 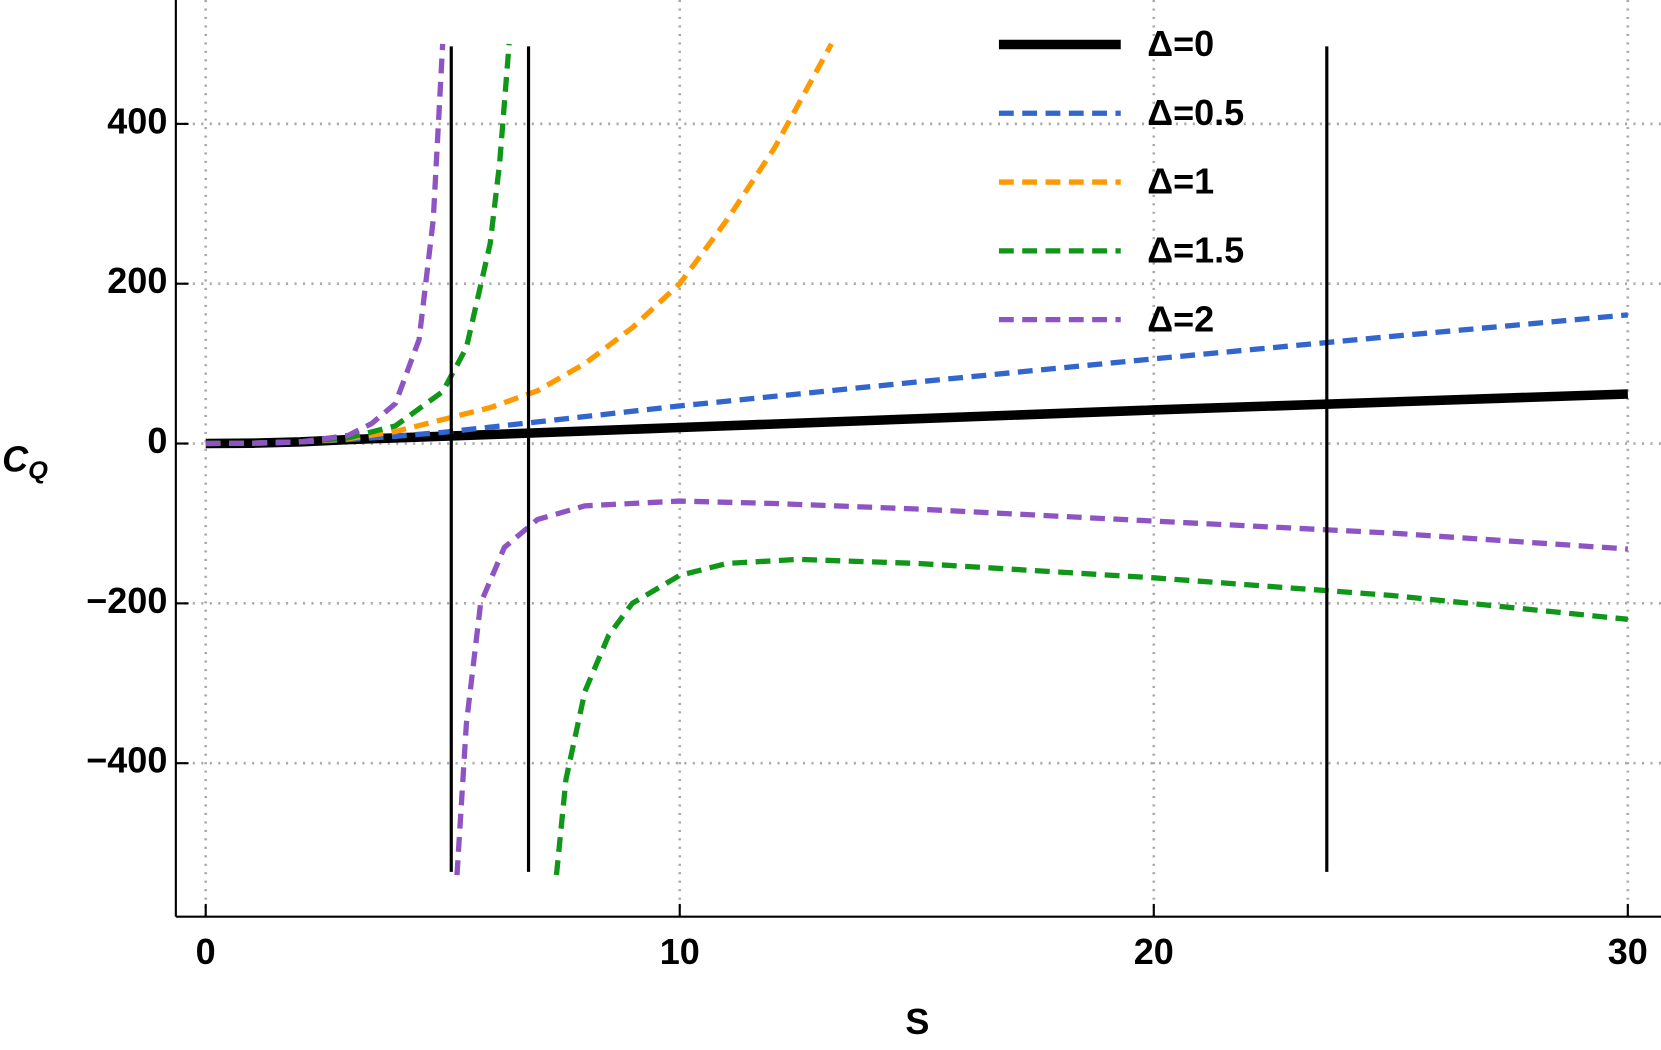 I want to click on y-axis-label-sub: Q, so click(x=38, y=471).